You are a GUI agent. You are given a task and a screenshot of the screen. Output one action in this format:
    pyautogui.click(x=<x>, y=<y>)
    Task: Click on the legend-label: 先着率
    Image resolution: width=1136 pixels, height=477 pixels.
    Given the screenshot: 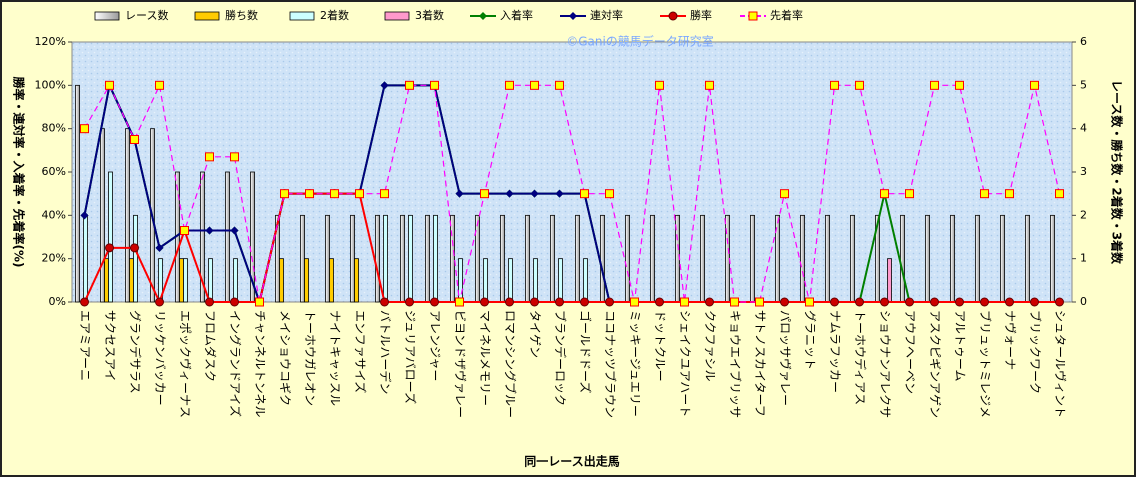 What is the action you would take?
    pyautogui.click(x=786, y=15)
    